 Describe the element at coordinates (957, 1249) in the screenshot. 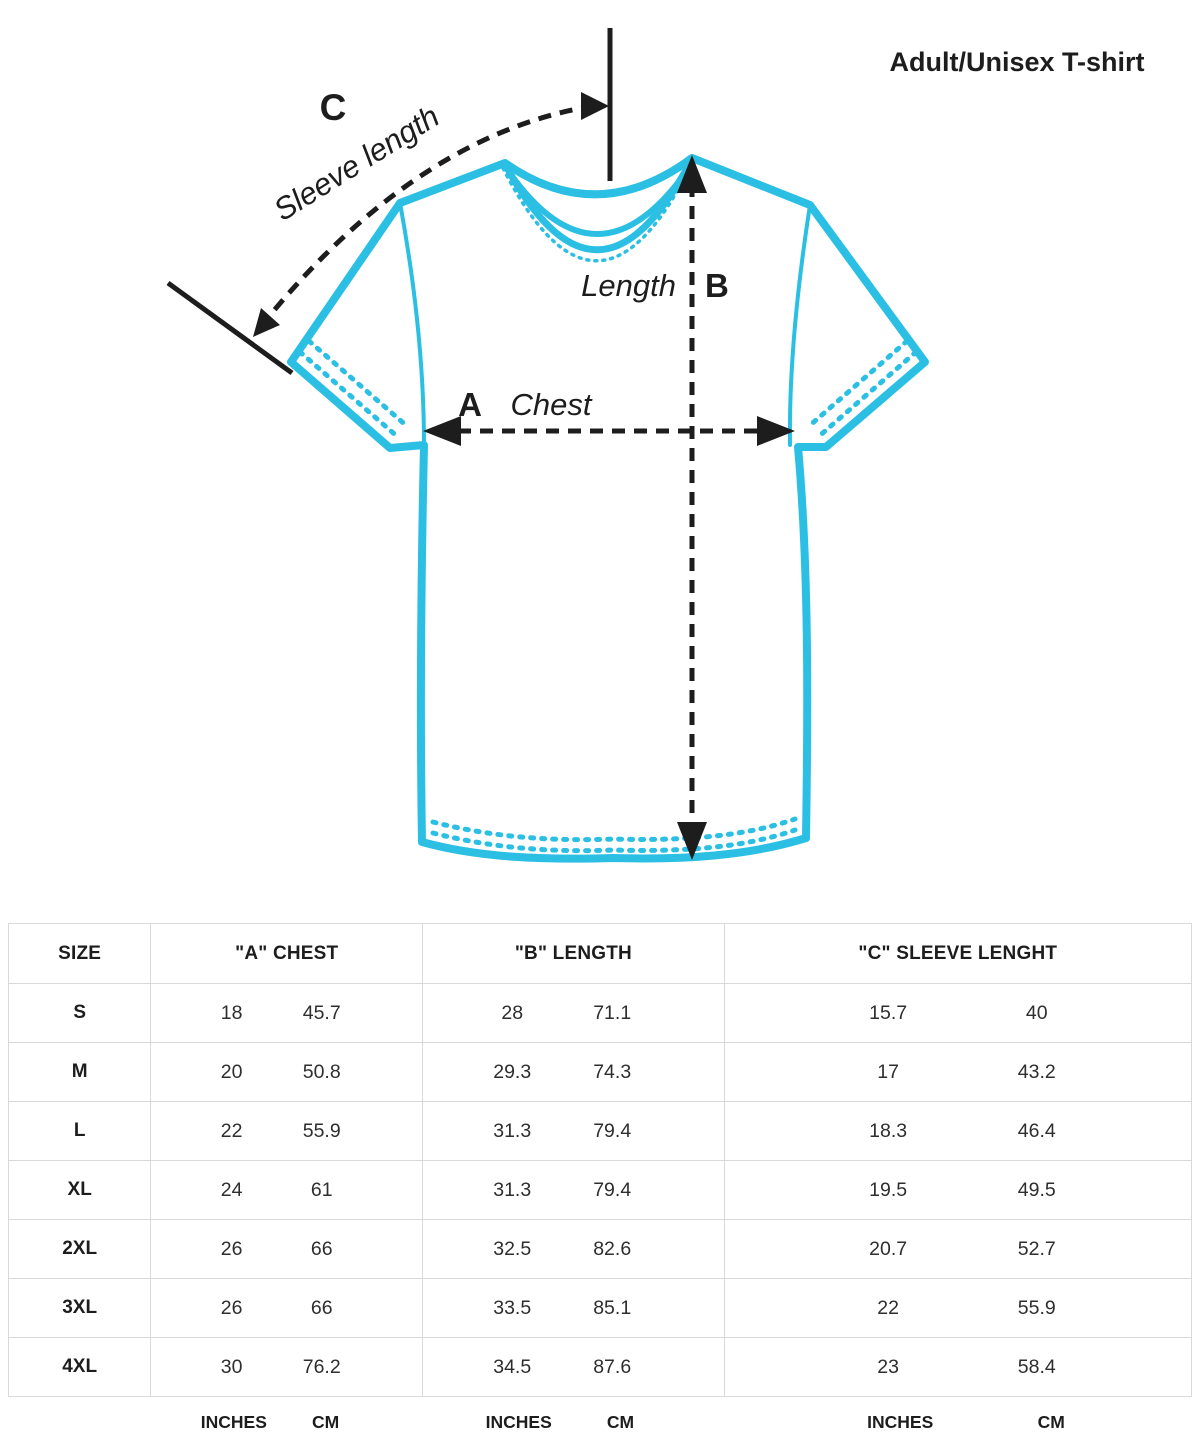

I see `sleeve-cell: 20.7 52.7` at that location.